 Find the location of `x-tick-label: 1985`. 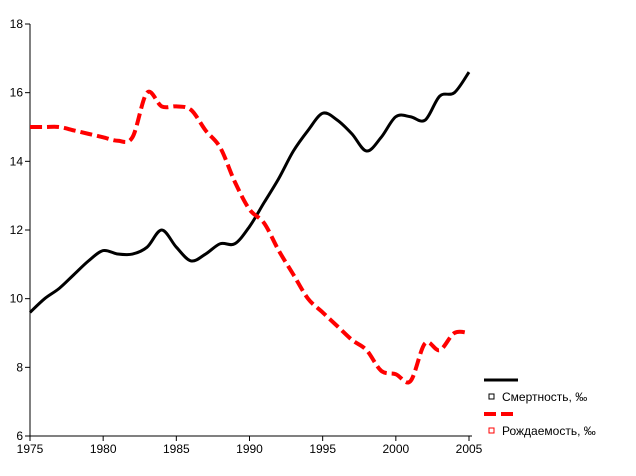

x-tick-label: 1985 is located at coordinates (176, 449).